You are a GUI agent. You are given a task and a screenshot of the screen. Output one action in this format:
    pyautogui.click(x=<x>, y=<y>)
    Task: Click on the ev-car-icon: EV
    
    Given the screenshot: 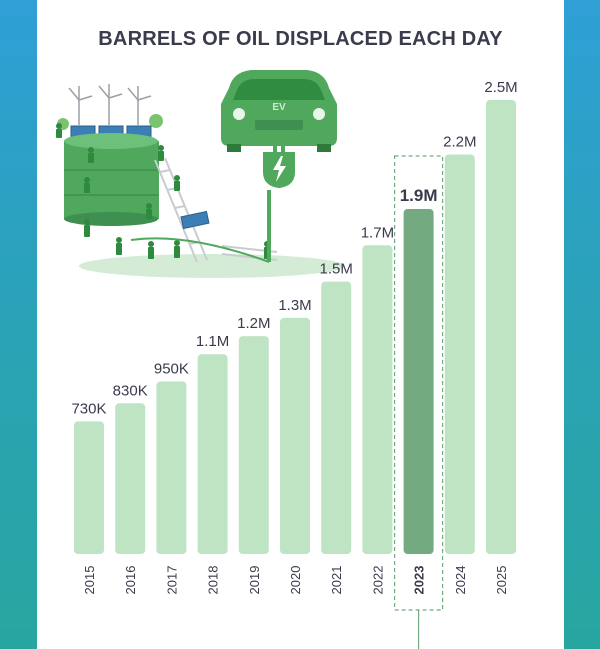 What is the action you would take?
    pyautogui.click(x=279, y=111)
    